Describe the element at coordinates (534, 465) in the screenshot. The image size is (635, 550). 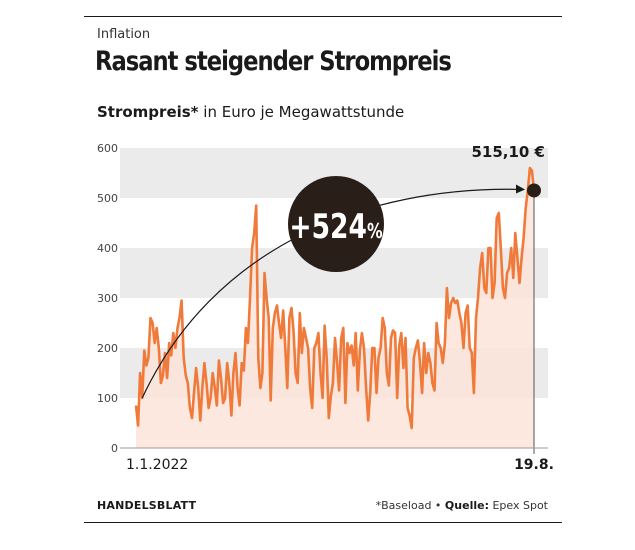
I see `x-end-label: 19.8.` at that location.